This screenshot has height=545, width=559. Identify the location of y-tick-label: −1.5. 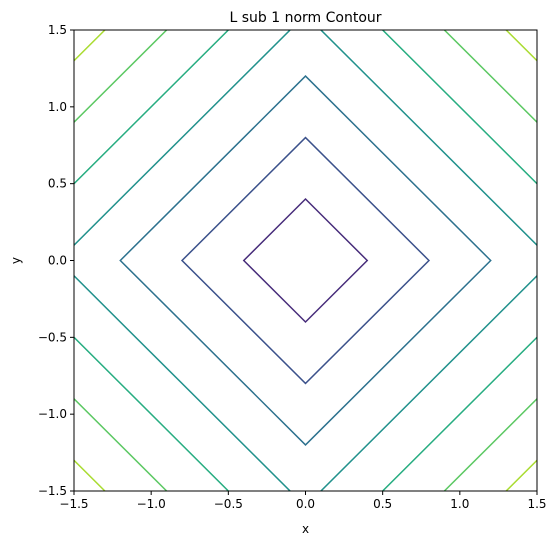
(52, 491).